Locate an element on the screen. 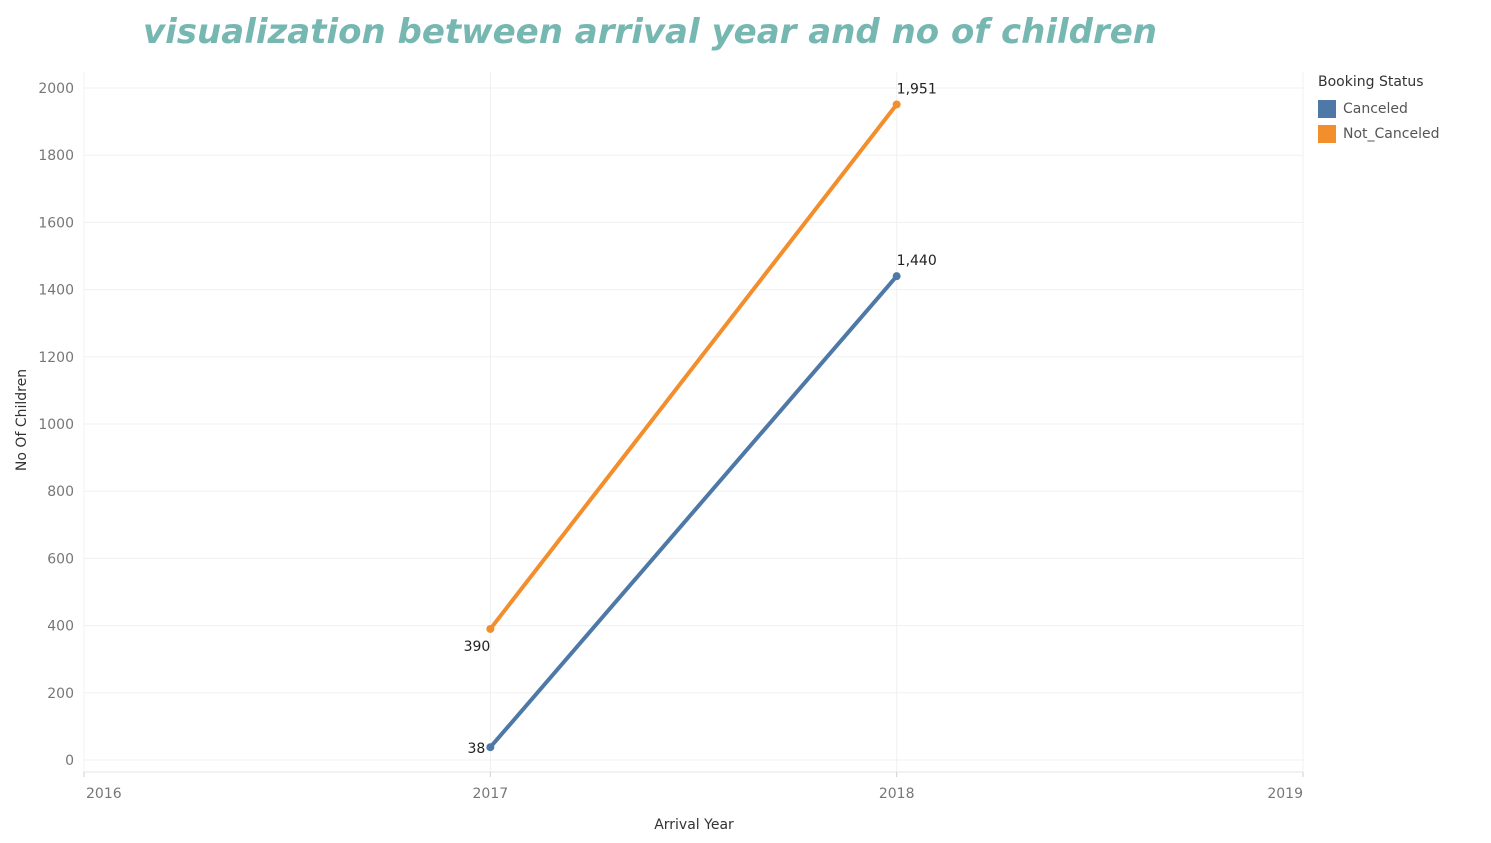 The image size is (1491, 843). legend-item-not-canceled: Not_Canceled is located at coordinates (1378, 133).